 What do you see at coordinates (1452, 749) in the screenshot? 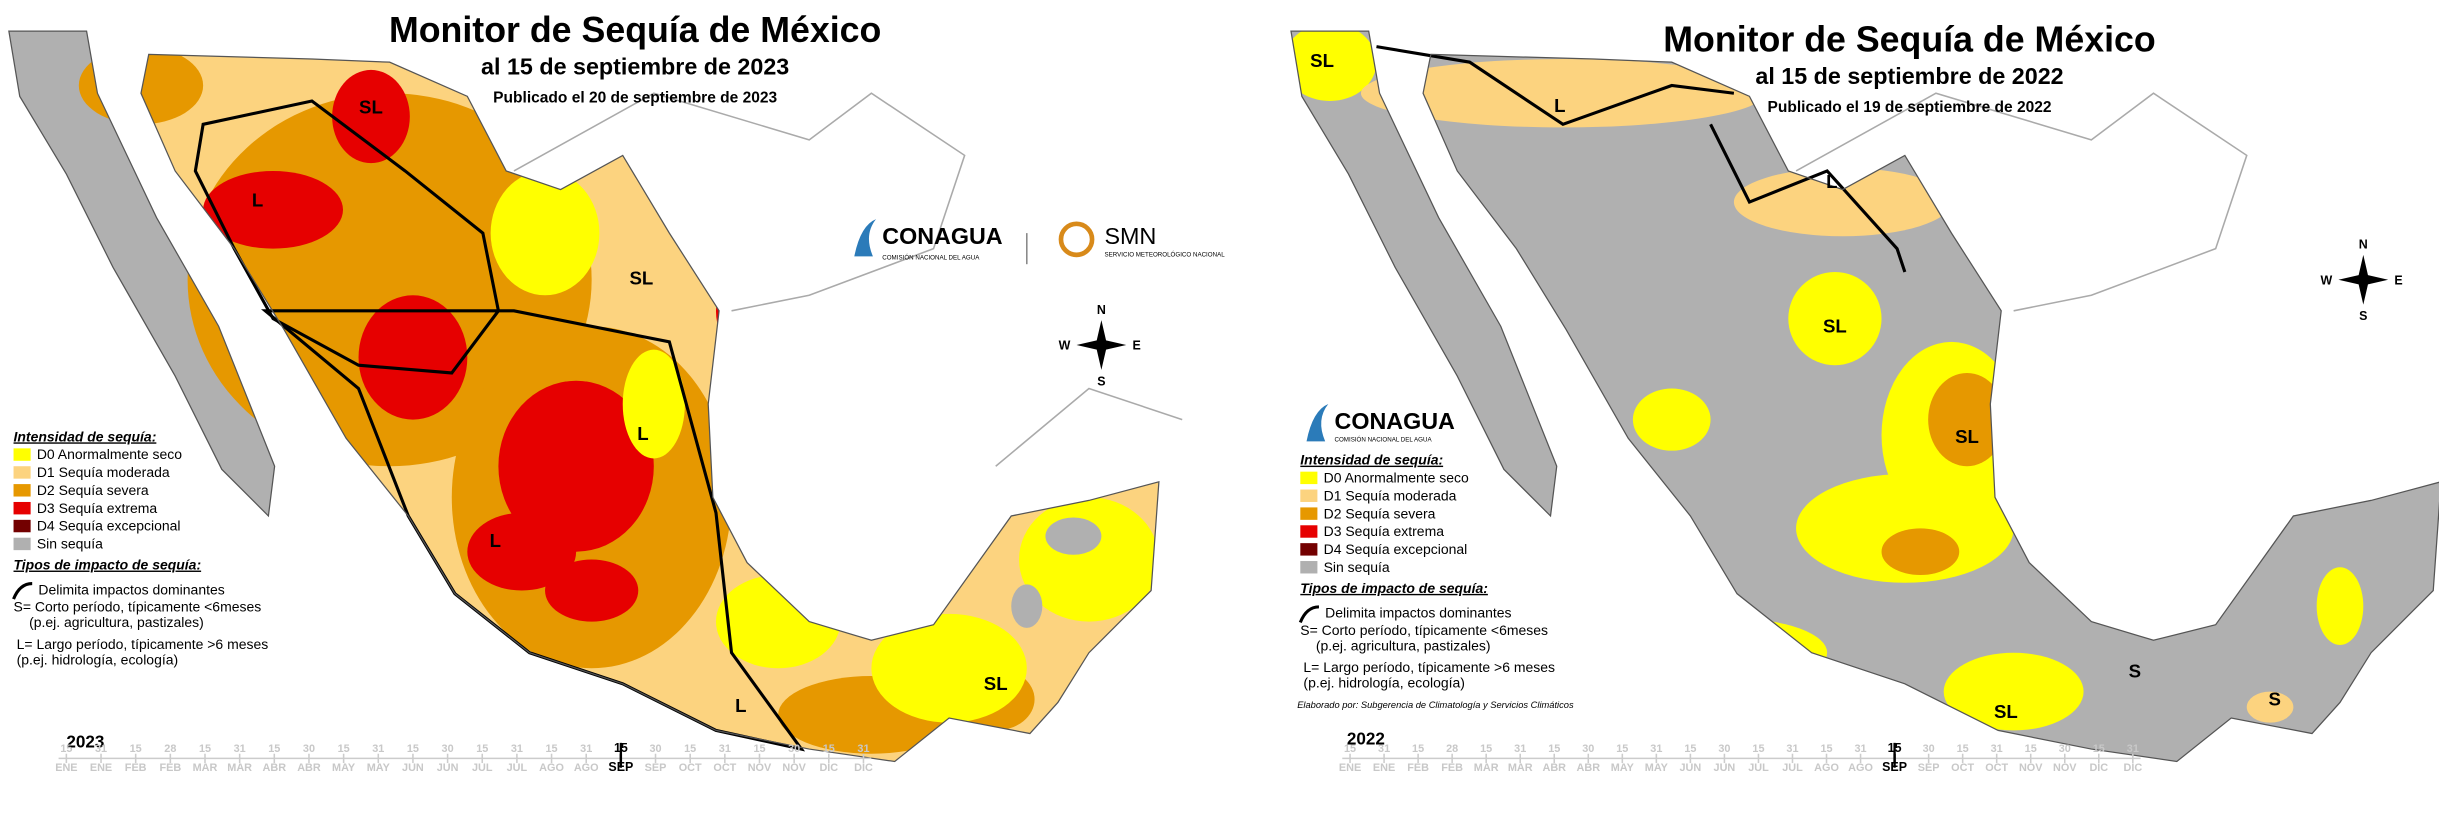
I see `timeline-day: 28` at bounding box center [1452, 749].